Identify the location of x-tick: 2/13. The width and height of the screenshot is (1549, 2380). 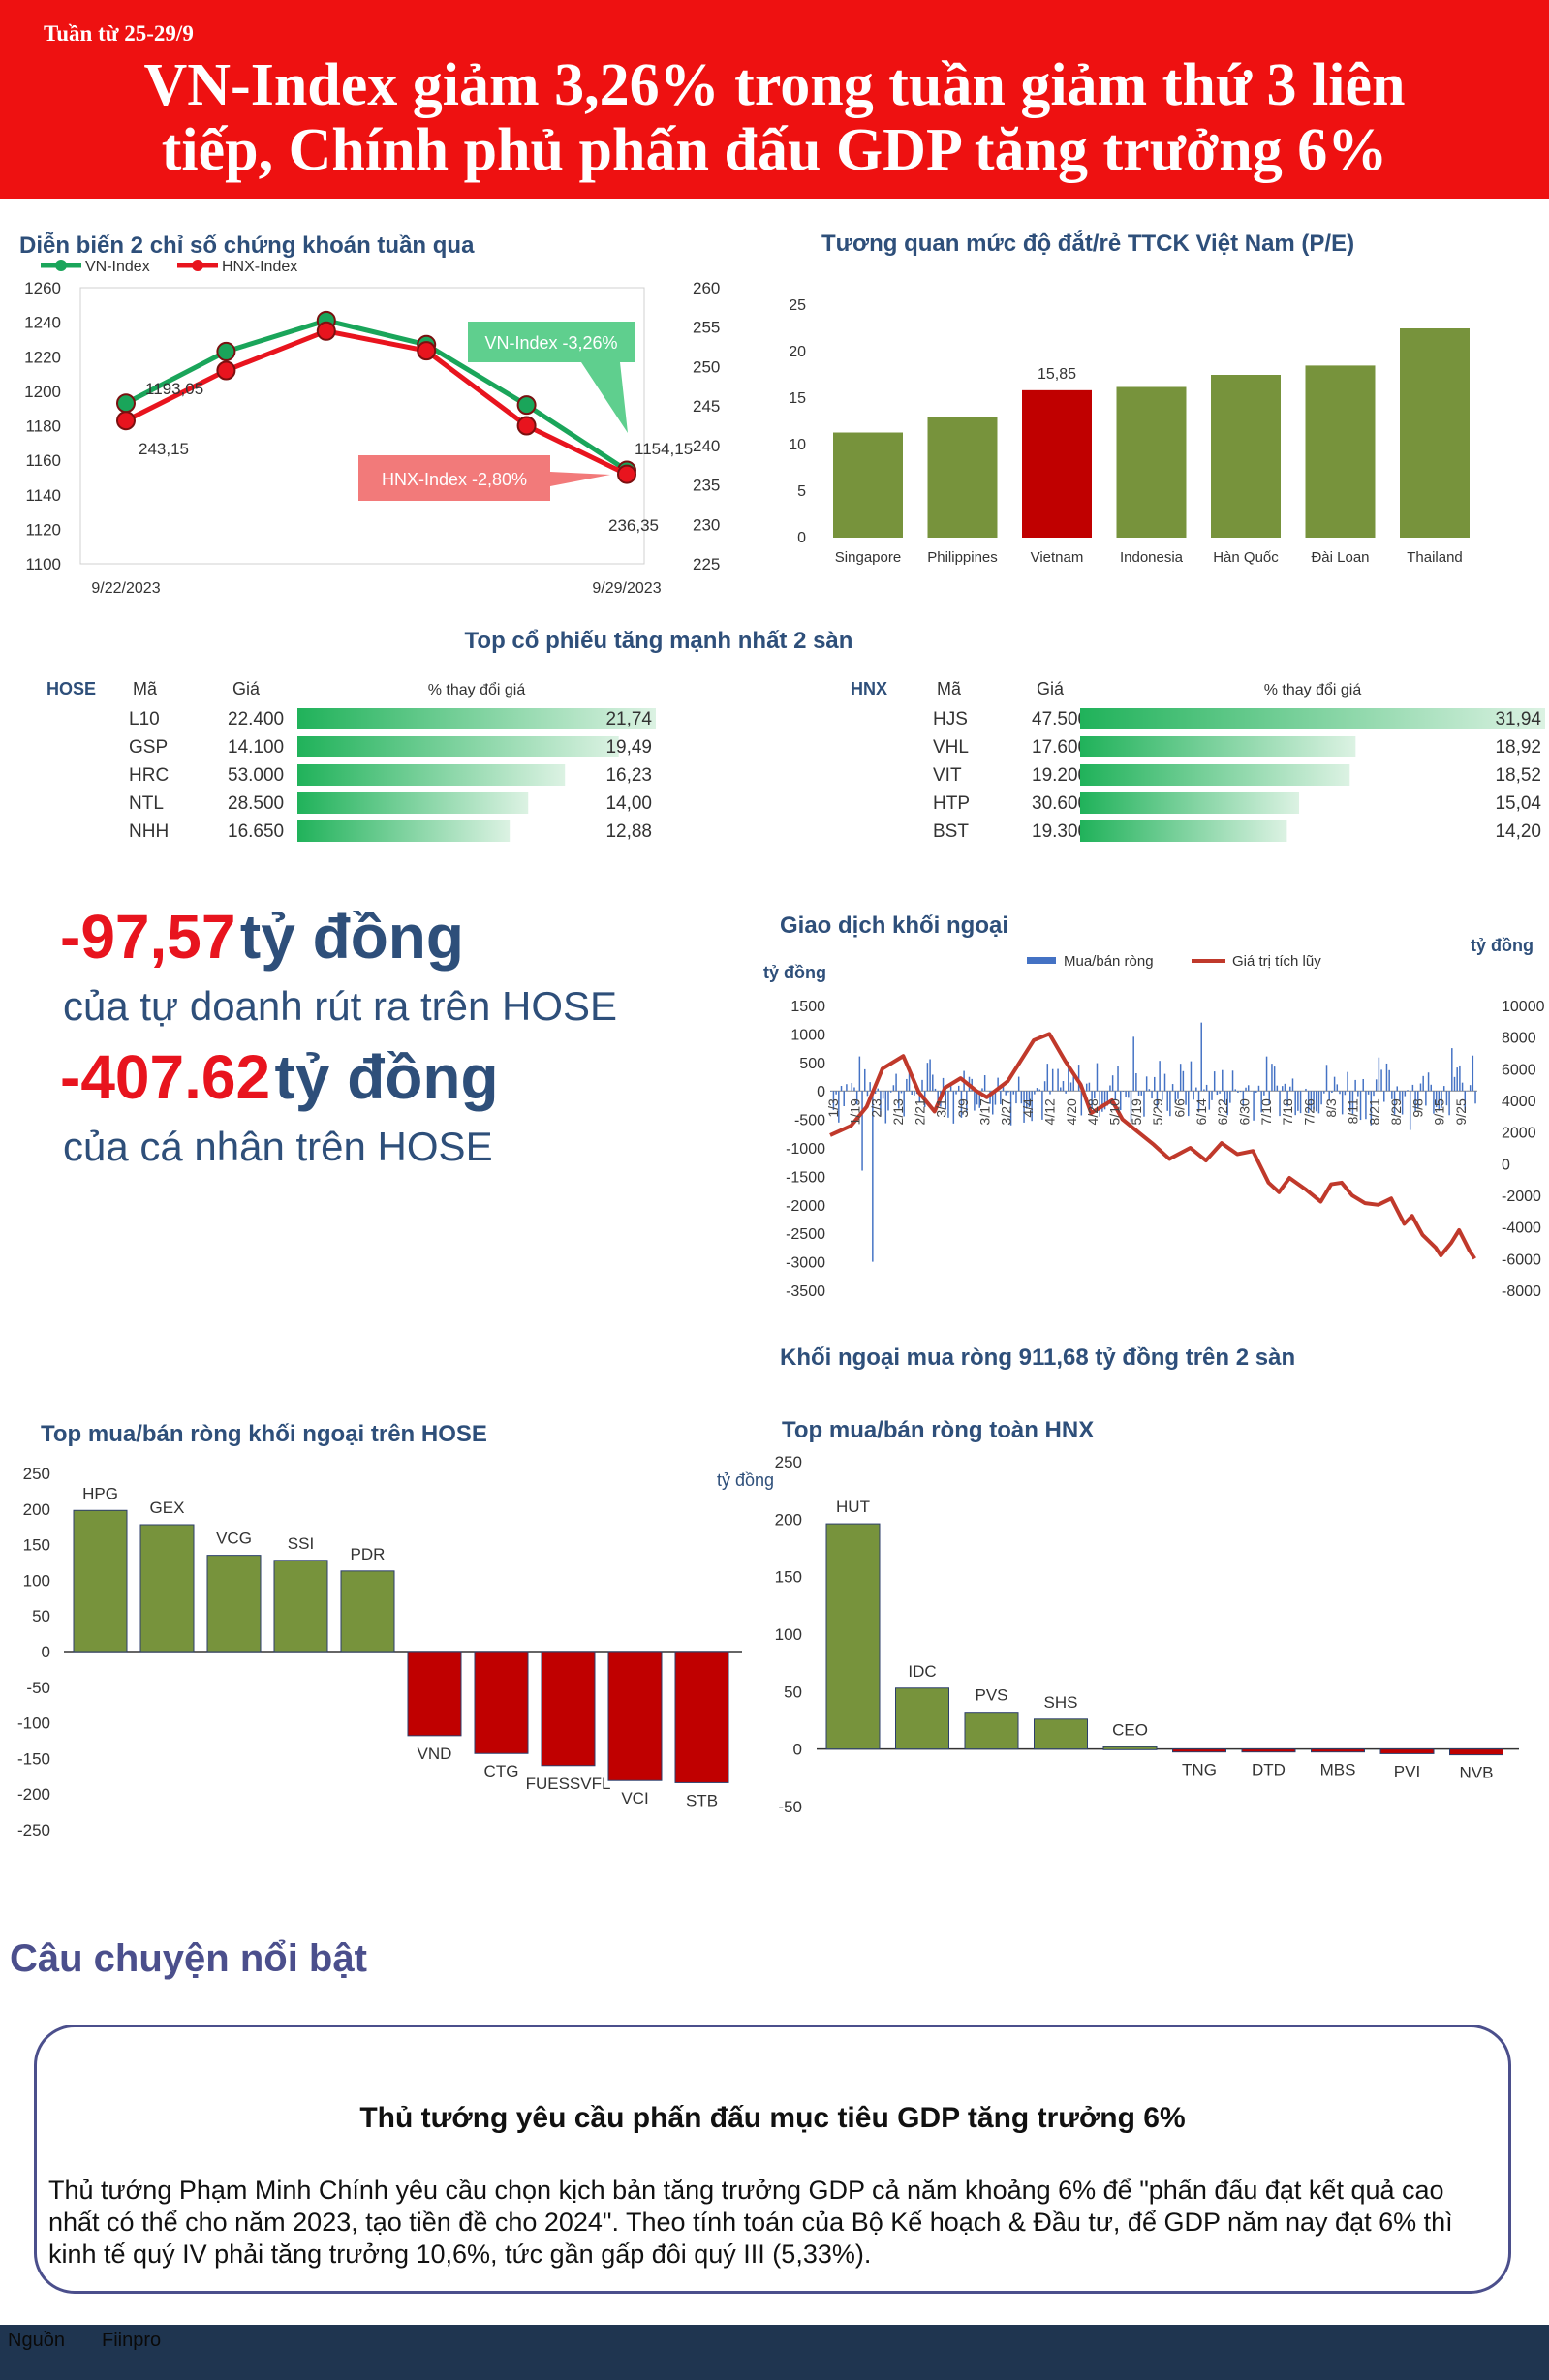
(898, 1111).